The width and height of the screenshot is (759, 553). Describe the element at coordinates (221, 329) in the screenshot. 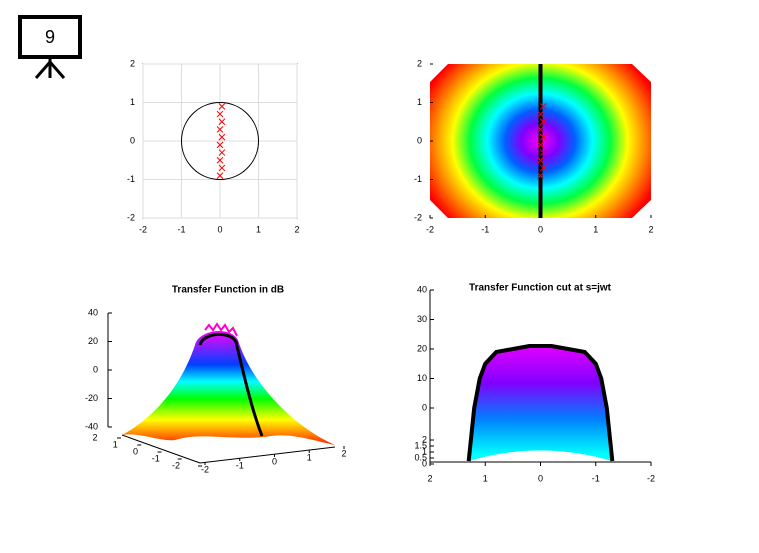

I see `surface-peaks` at that location.